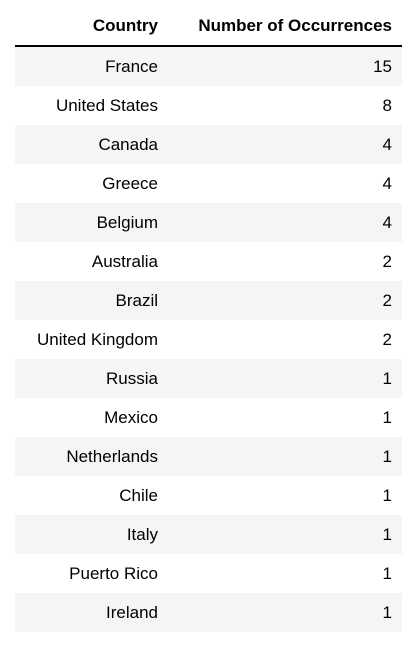 This screenshot has width=413, height=648. What do you see at coordinates (208, 534) in the screenshot?
I see `table-row: Italy 1` at bounding box center [208, 534].